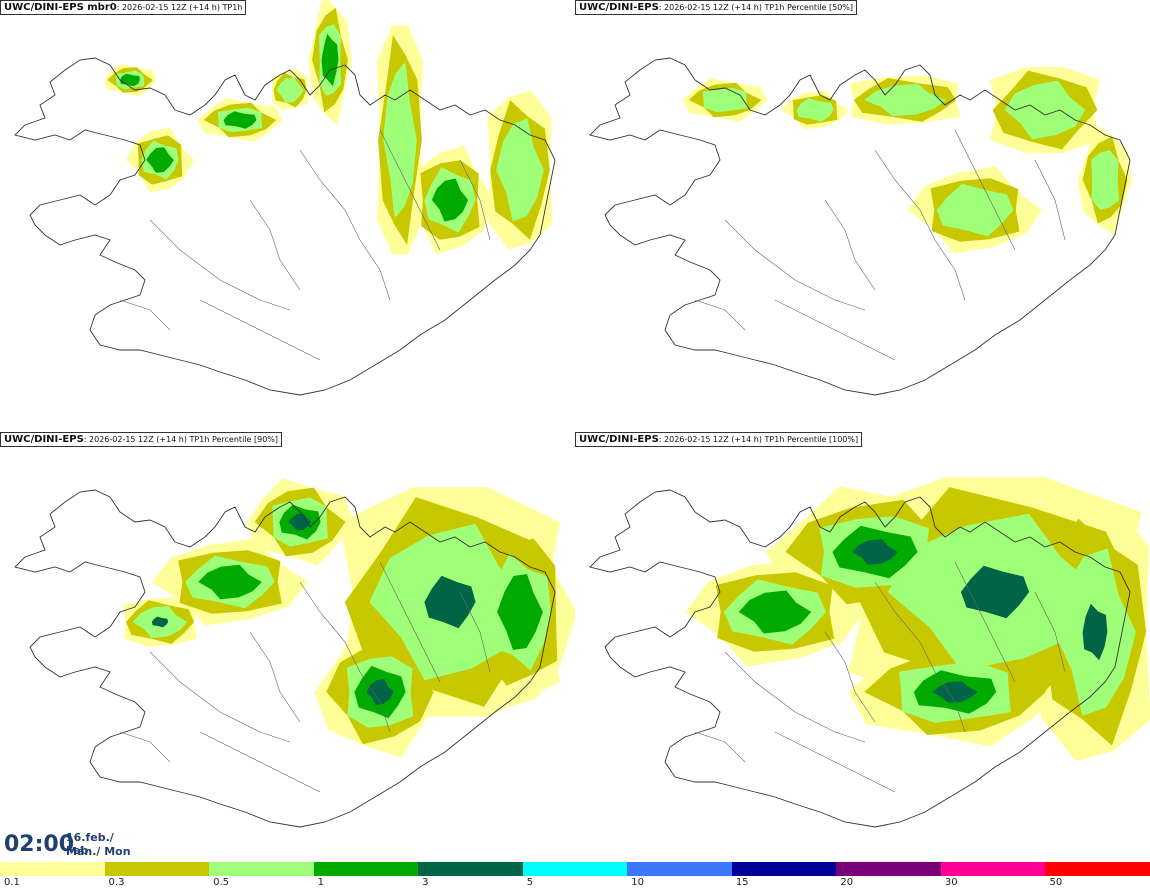 The image size is (1150, 891). What do you see at coordinates (1056, 882) in the screenshot?
I see `colorbar-tick-label: 50` at bounding box center [1056, 882].